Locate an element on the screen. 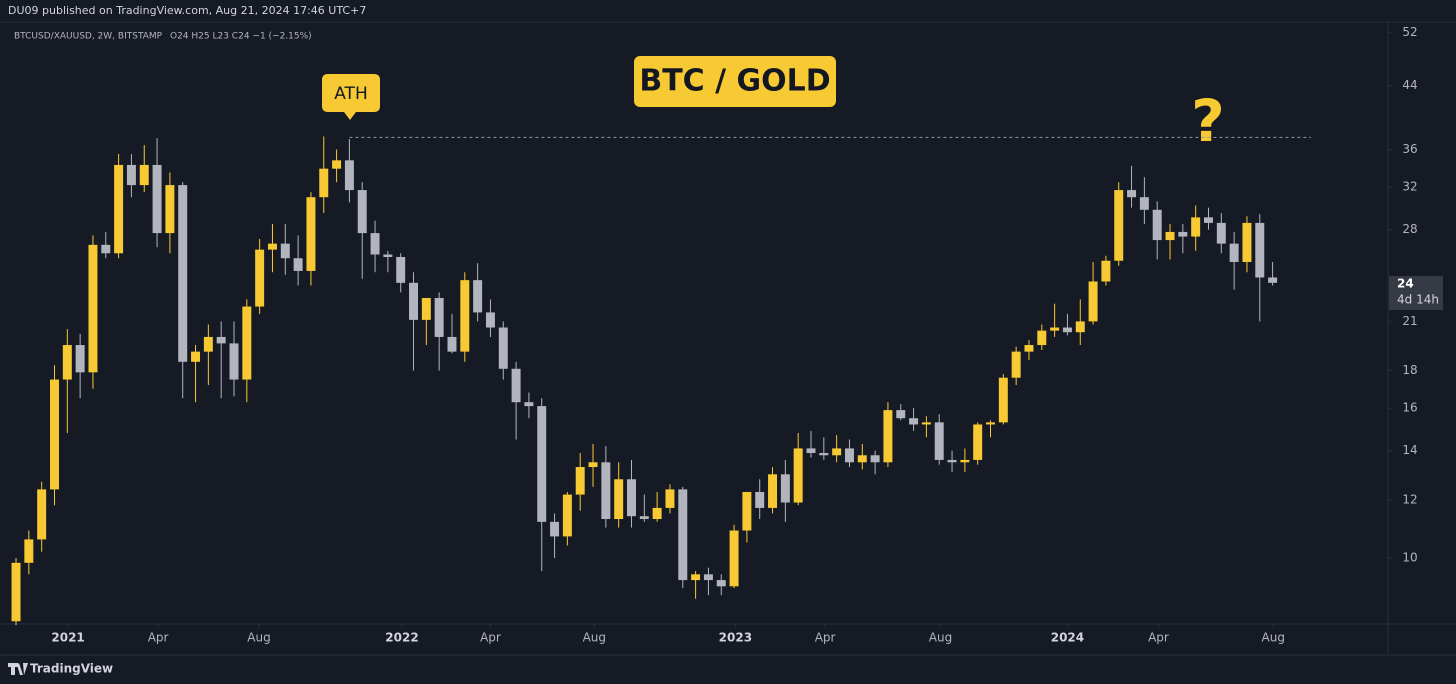 This screenshot has width=1456, height=684. y-tick-label: 36 is located at coordinates (1409, 149).